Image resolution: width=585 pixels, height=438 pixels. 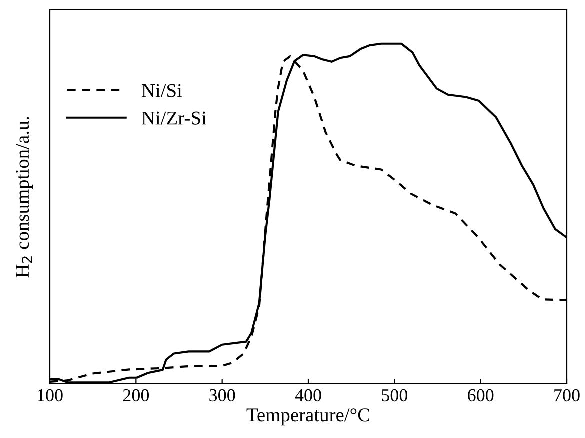 I want to click on x-tick-label: 700, so click(x=567, y=395).